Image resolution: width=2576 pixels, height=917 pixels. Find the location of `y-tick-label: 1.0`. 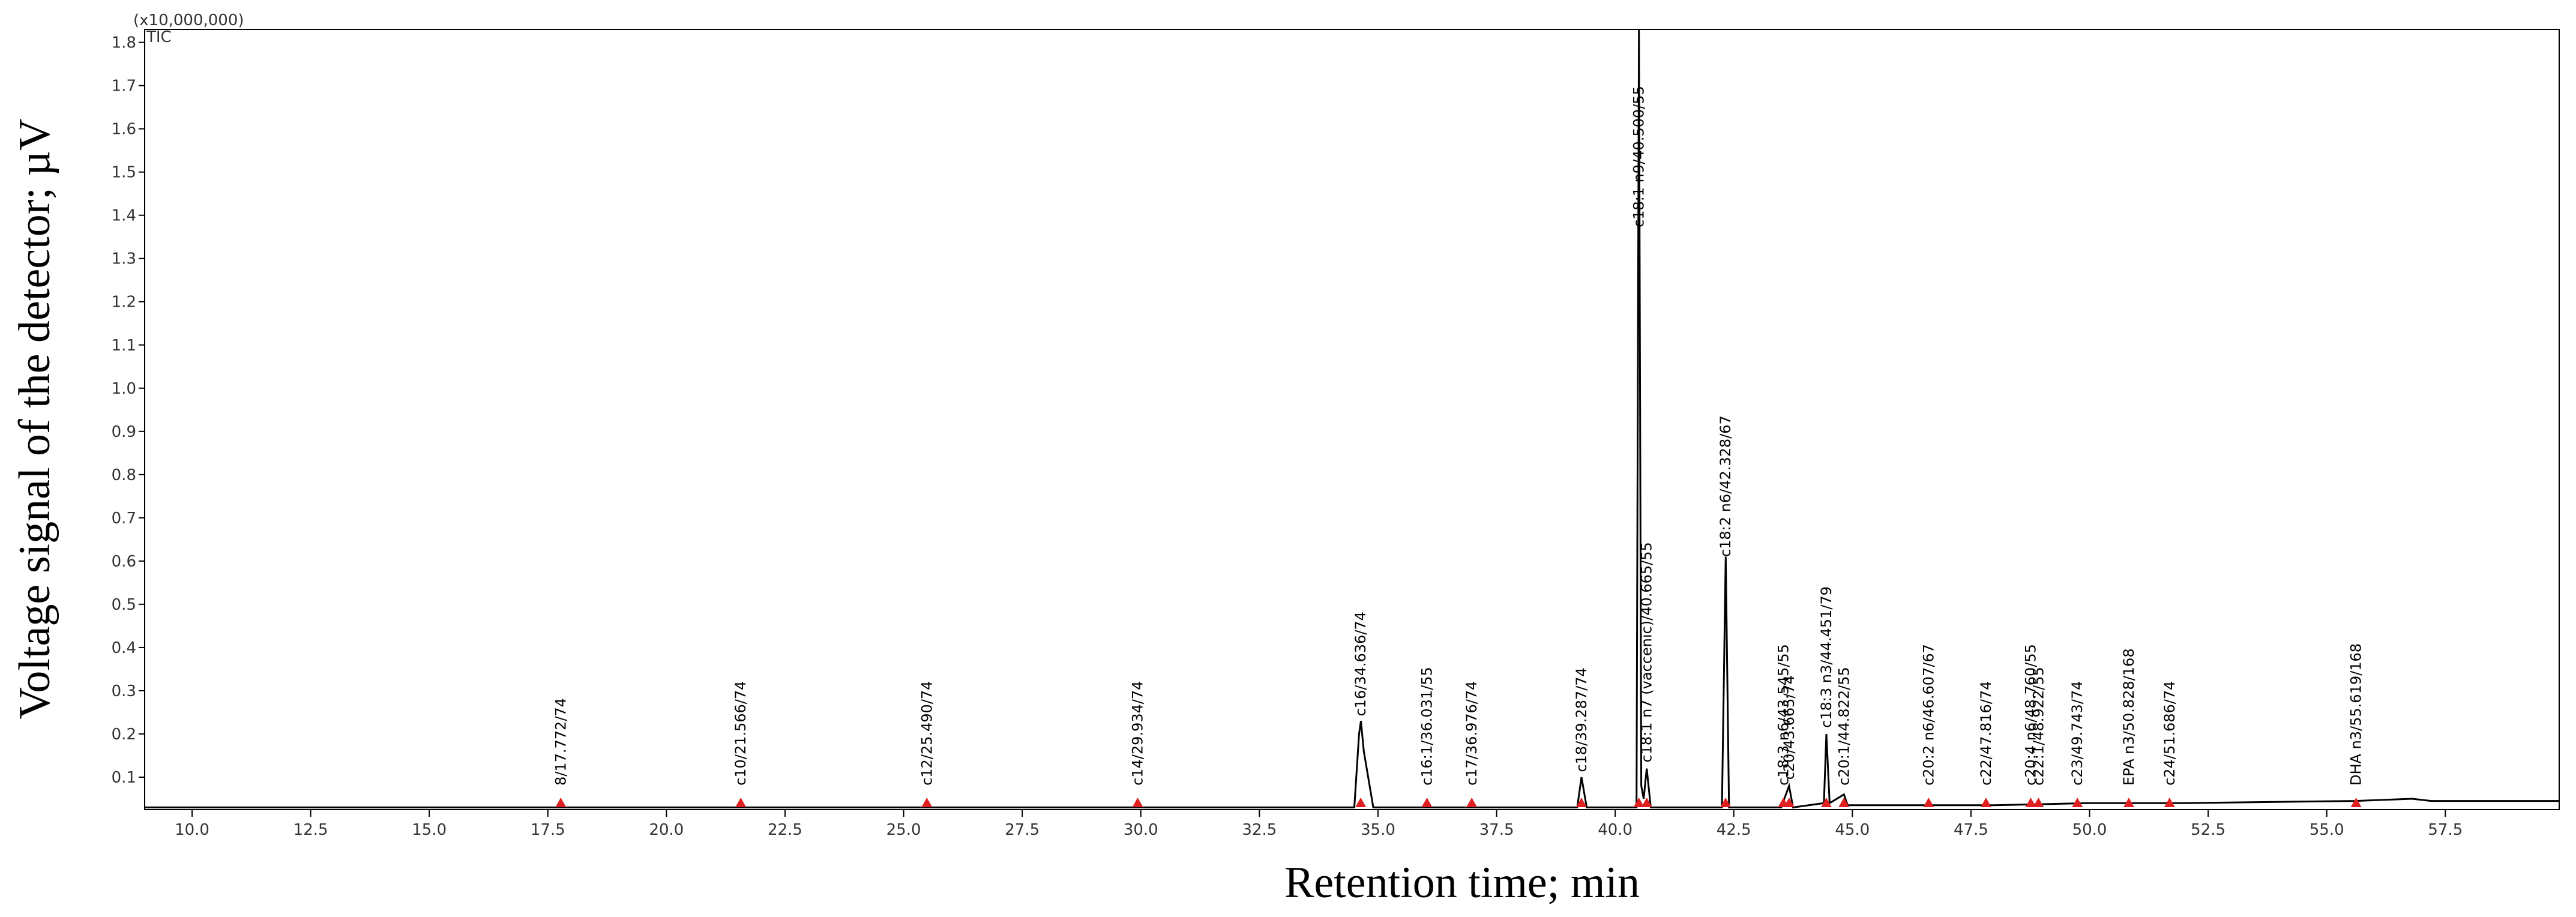

y-tick-label: 1.0 is located at coordinates (124, 389).